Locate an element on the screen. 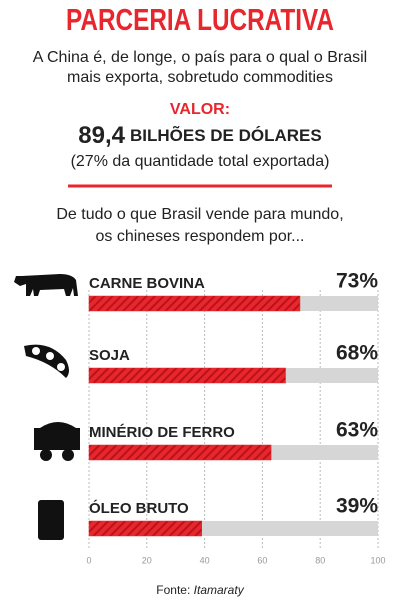  value-amount: 89,4 is located at coordinates (101, 135).